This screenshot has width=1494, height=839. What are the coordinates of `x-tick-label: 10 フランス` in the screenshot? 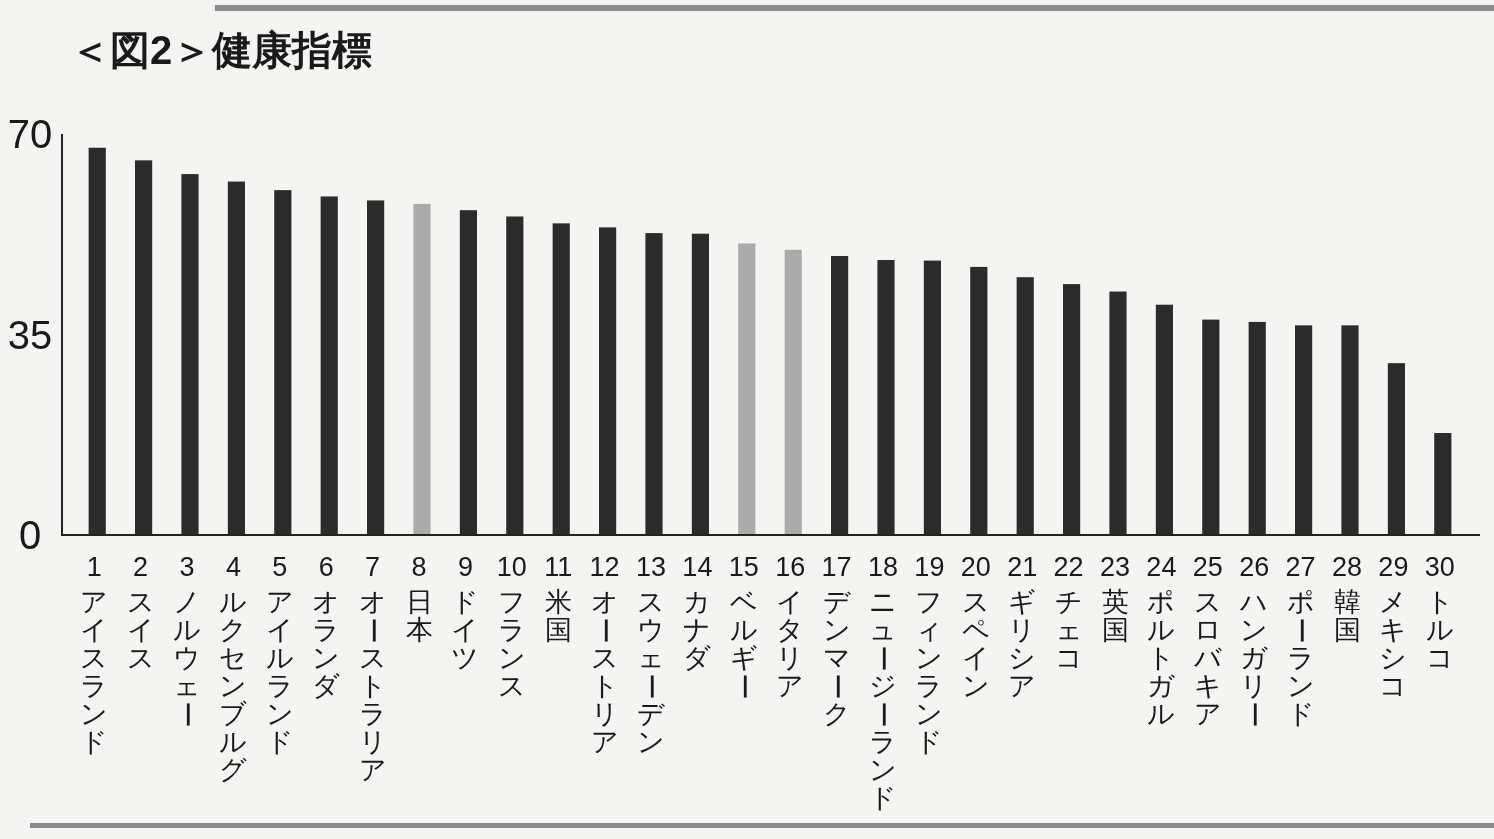 It's located at (511, 626).